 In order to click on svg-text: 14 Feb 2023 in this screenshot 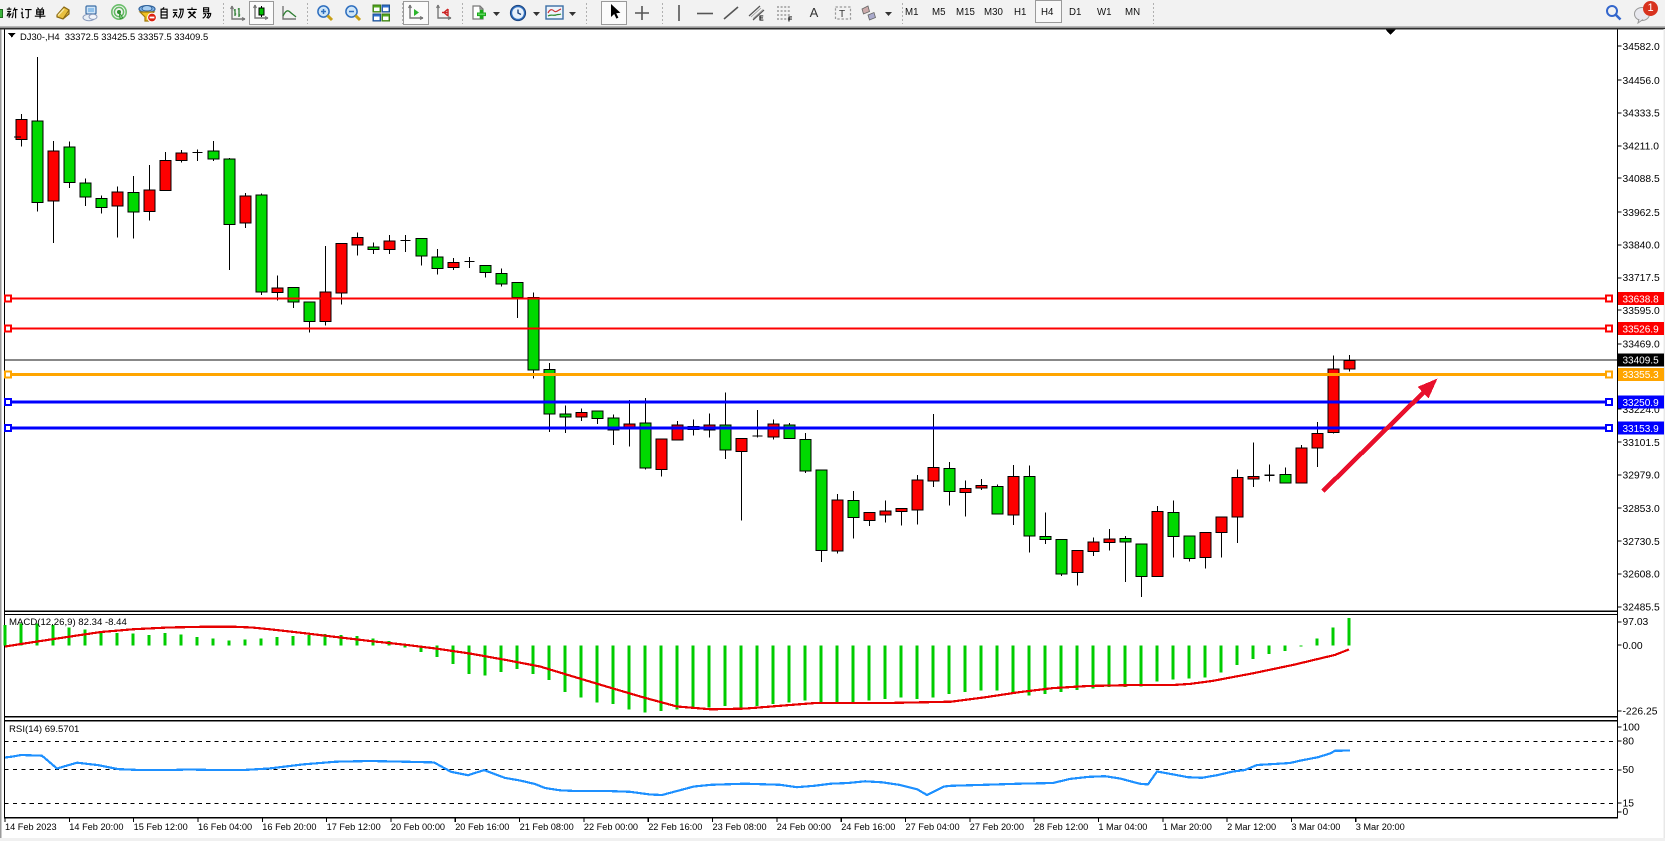, I will do `click(31, 827)`.